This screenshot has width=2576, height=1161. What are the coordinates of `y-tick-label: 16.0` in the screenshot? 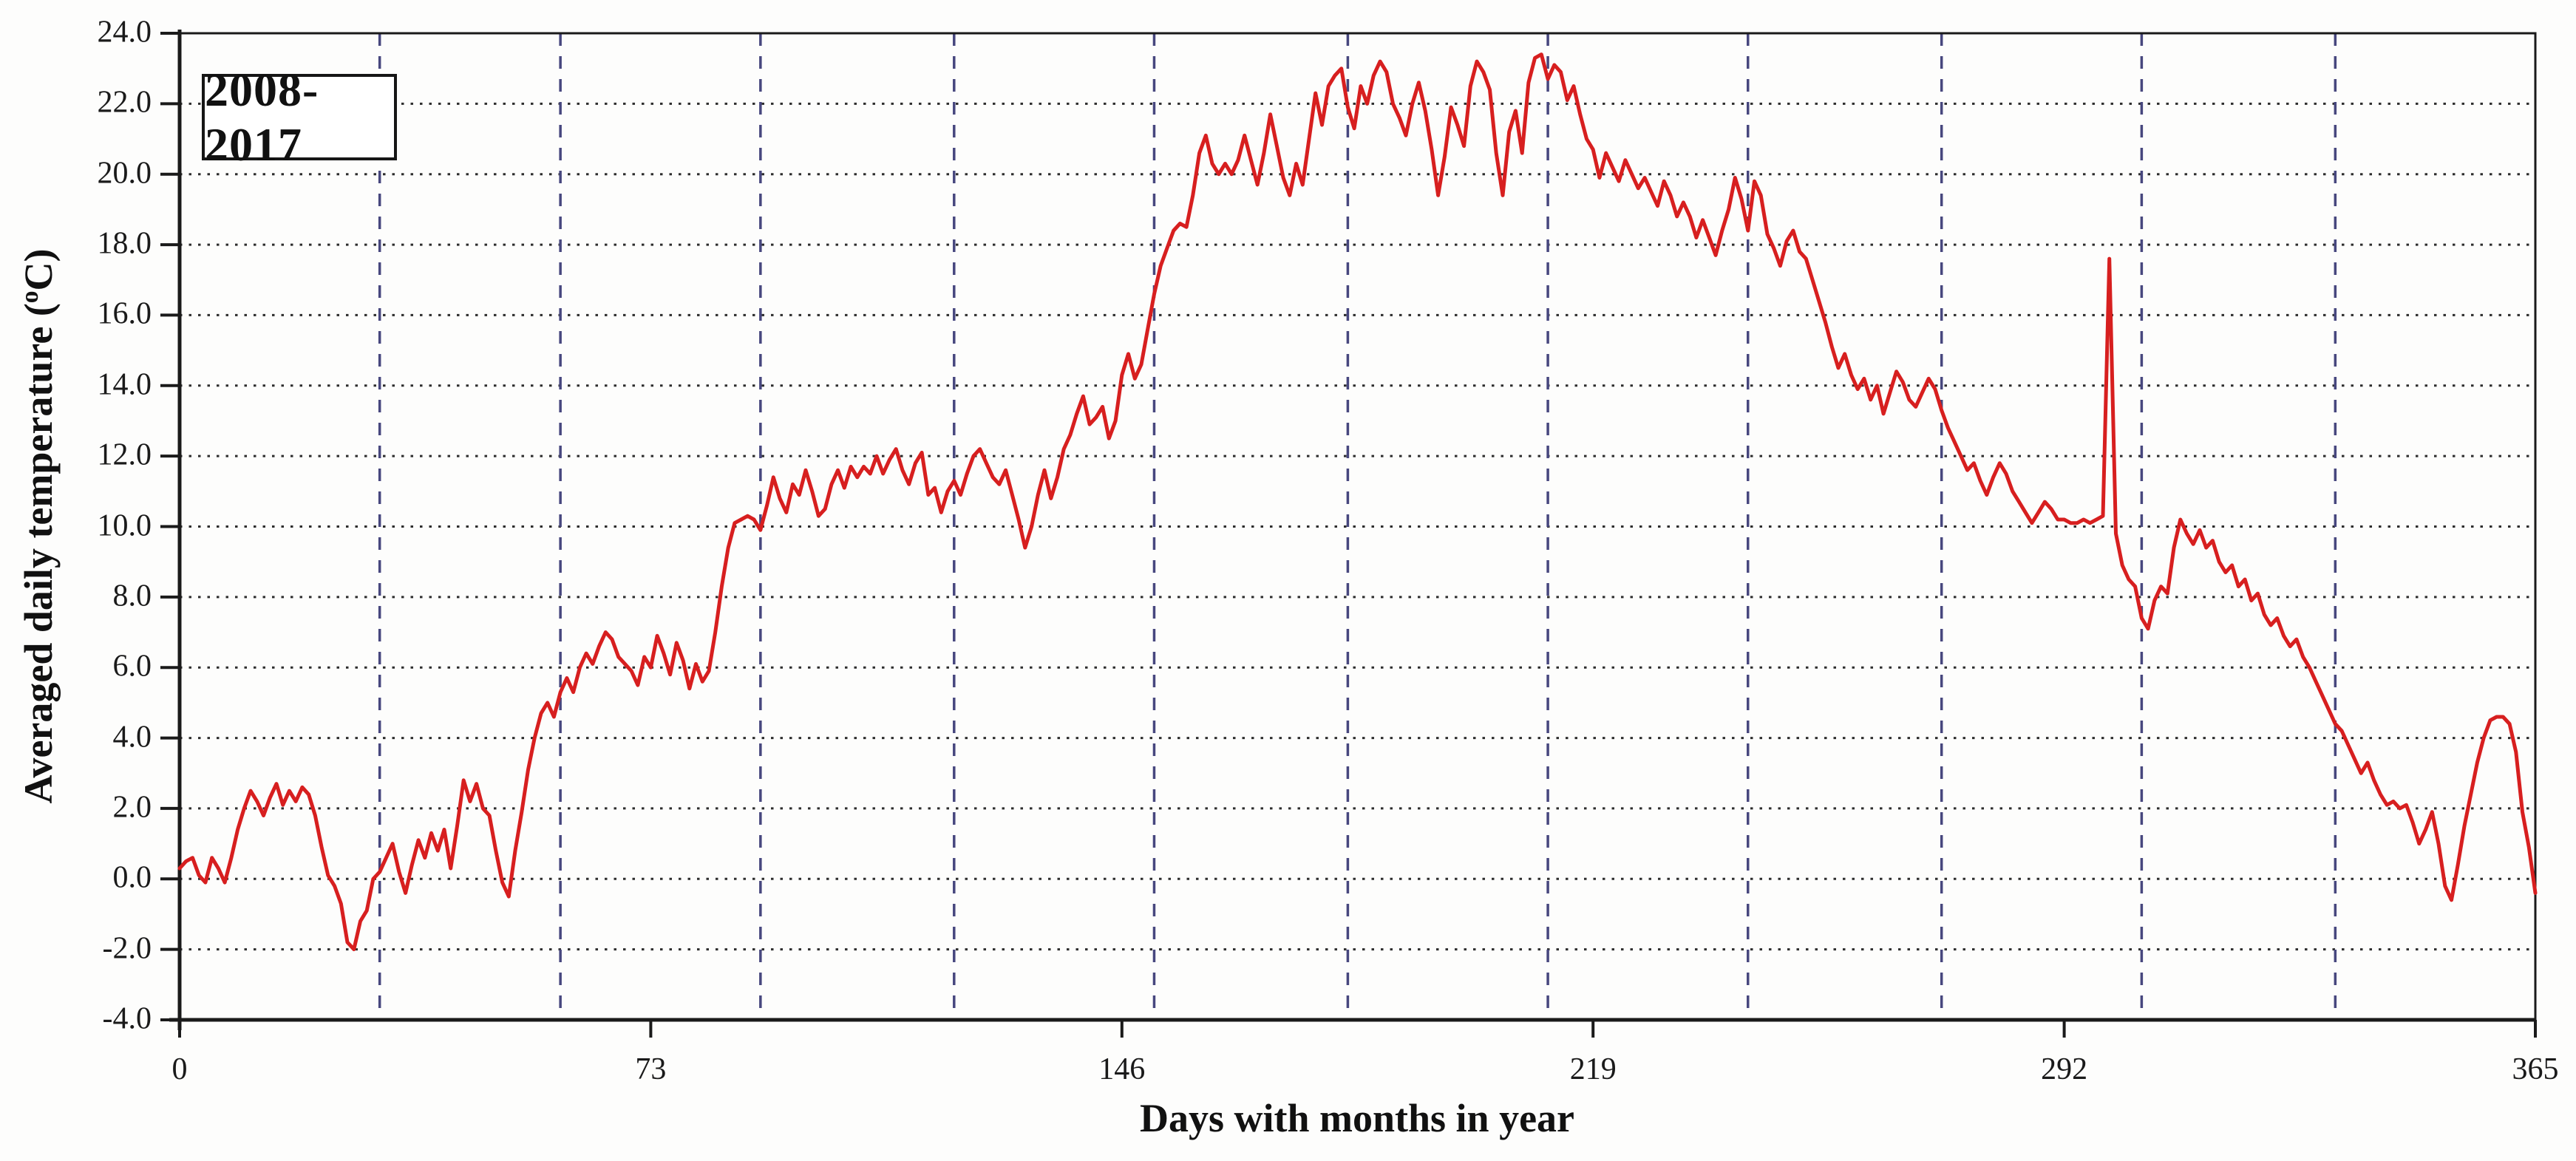 It's located at (124, 313).